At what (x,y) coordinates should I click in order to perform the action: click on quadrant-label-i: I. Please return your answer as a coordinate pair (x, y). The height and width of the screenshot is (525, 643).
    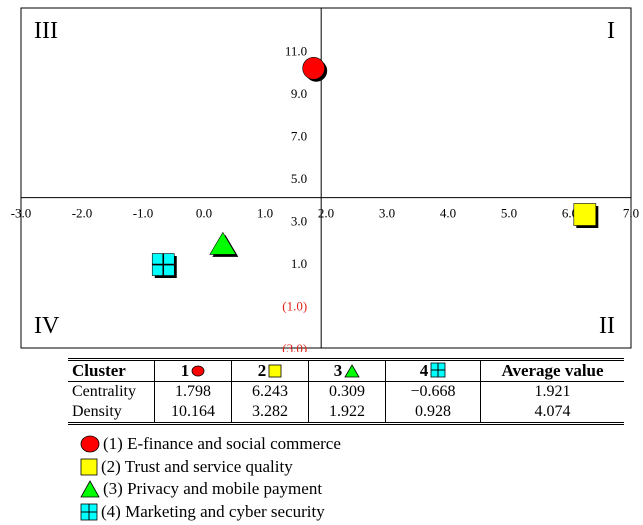
    Looking at the image, I should click on (611, 31).